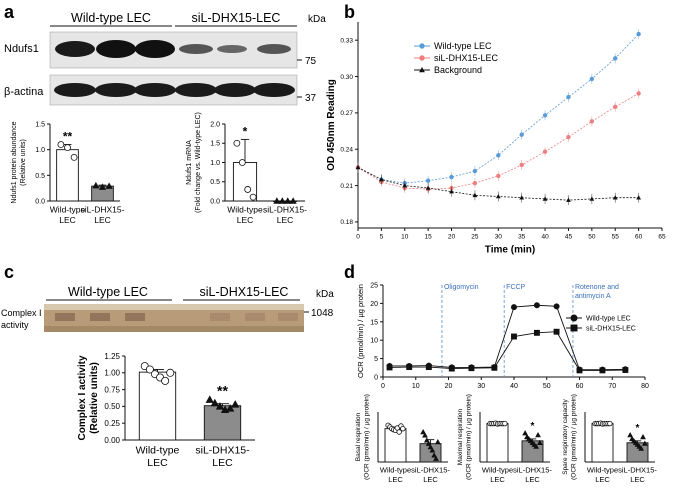  I want to click on group-label-si: siL-DHX15-LEC, so click(244, 292).